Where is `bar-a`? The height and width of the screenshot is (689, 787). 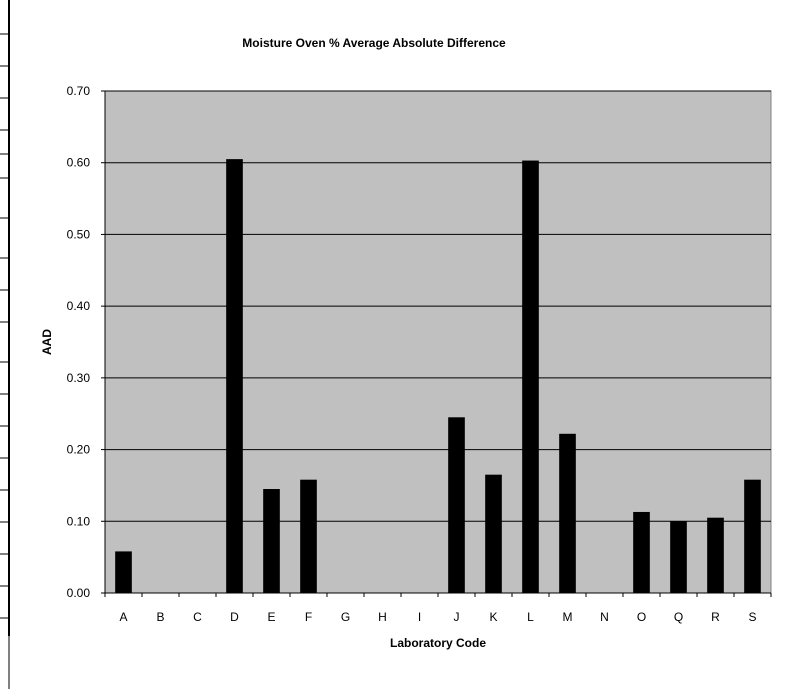 bar-a is located at coordinates (123, 572).